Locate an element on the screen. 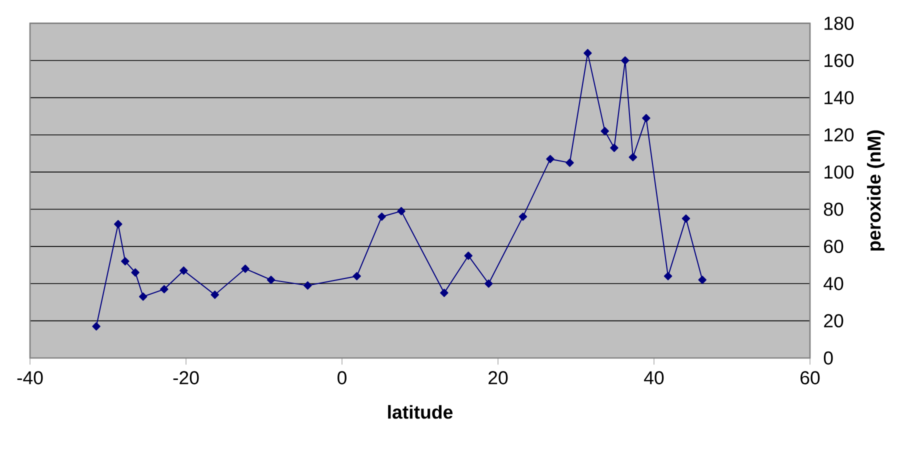 This screenshot has height=452, width=912. x-axis-title: latitude is located at coordinates (420, 412).